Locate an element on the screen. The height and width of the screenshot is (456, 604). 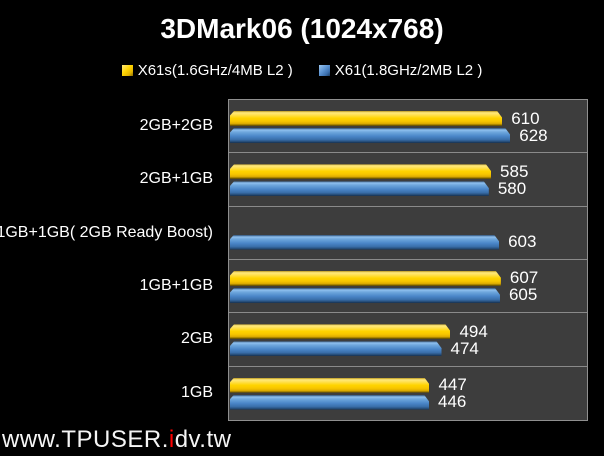
bar-value-x61s: 610 is located at coordinates (525, 118).